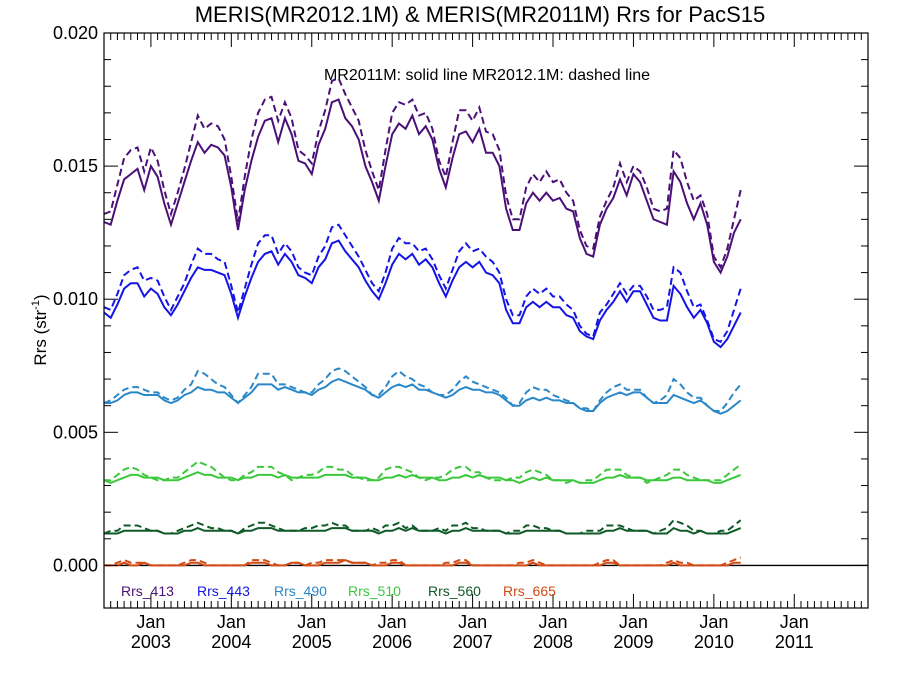  What do you see at coordinates (75, 565) in the screenshot?
I see `y-tick-label: 0.000` at bounding box center [75, 565].